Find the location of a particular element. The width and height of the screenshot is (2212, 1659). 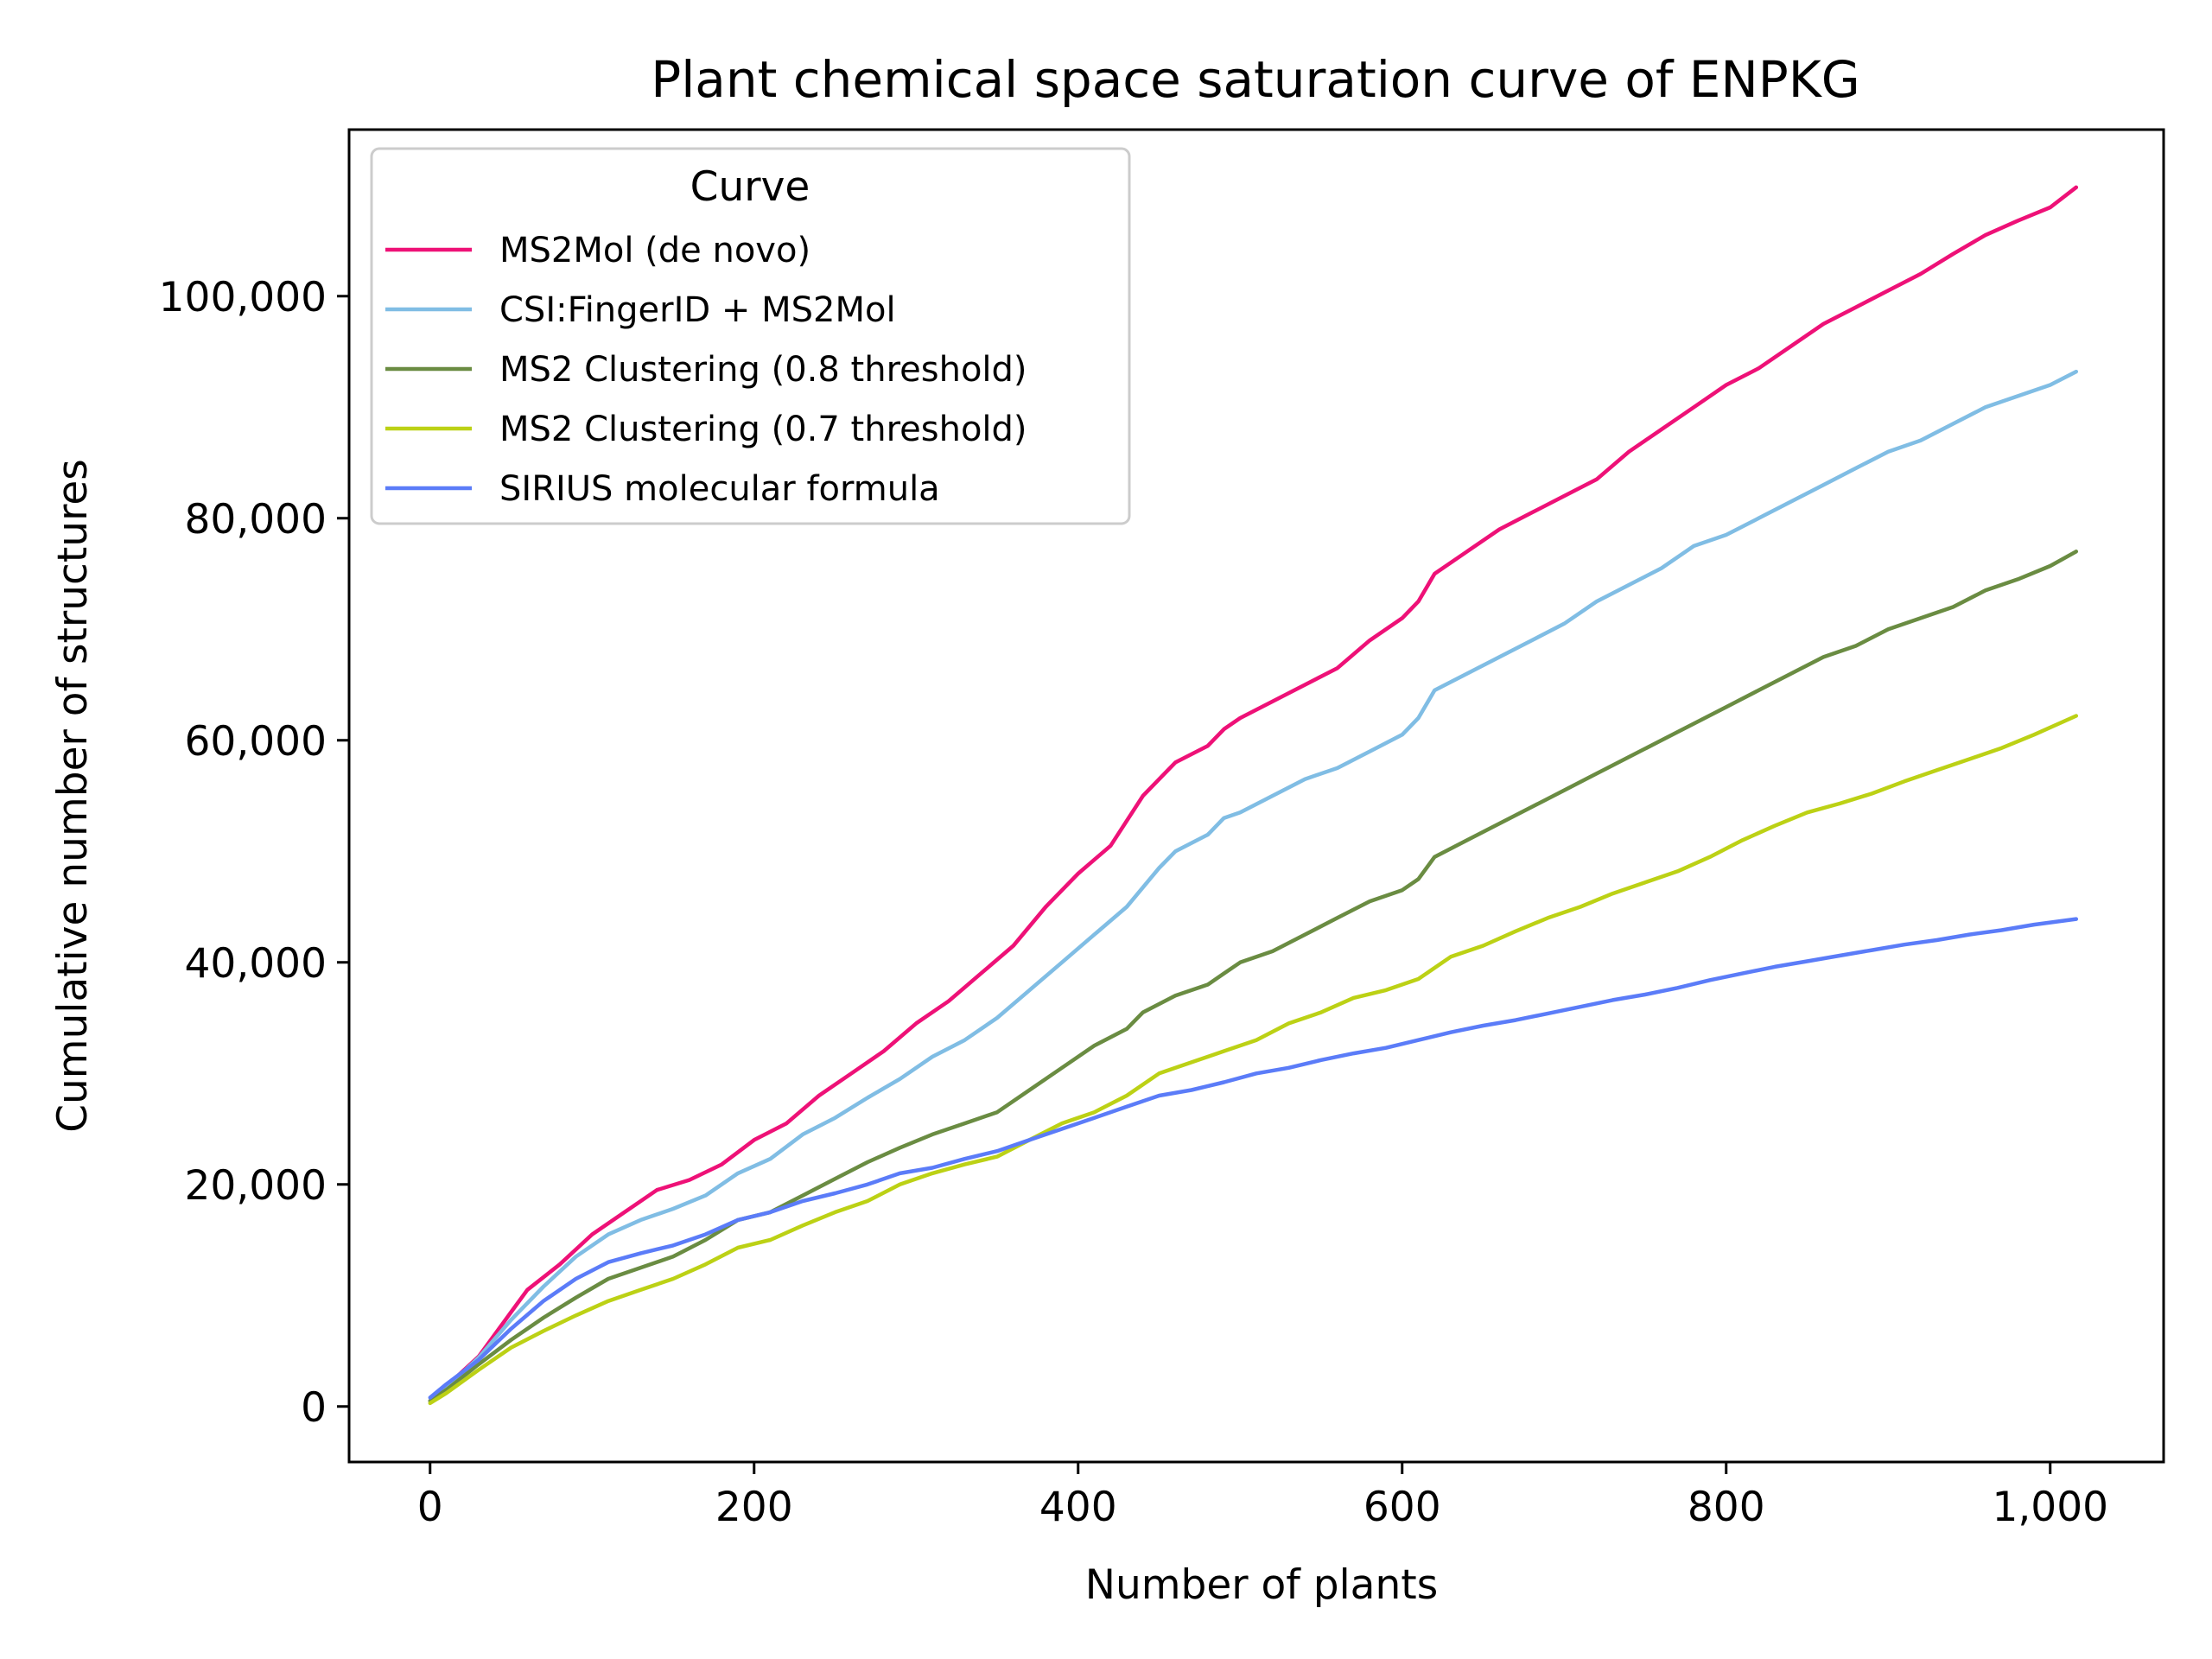

y-axis-label: Cumulative number of structures is located at coordinates (73, 796).